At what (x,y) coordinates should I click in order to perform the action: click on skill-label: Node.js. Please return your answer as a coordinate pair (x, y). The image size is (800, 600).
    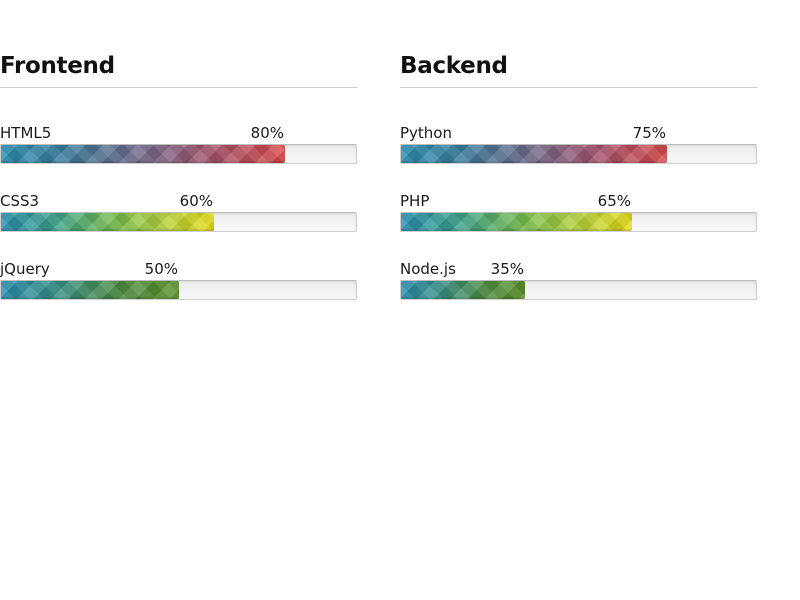
    Looking at the image, I should click on (428, 269).